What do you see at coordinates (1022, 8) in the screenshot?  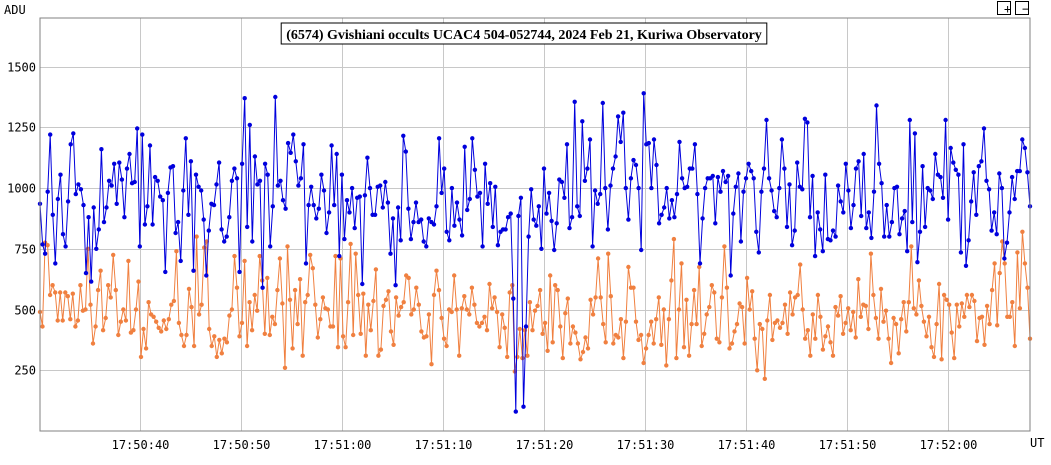 I see `zoom-out-button: −` at bounding box center [1022, 8].